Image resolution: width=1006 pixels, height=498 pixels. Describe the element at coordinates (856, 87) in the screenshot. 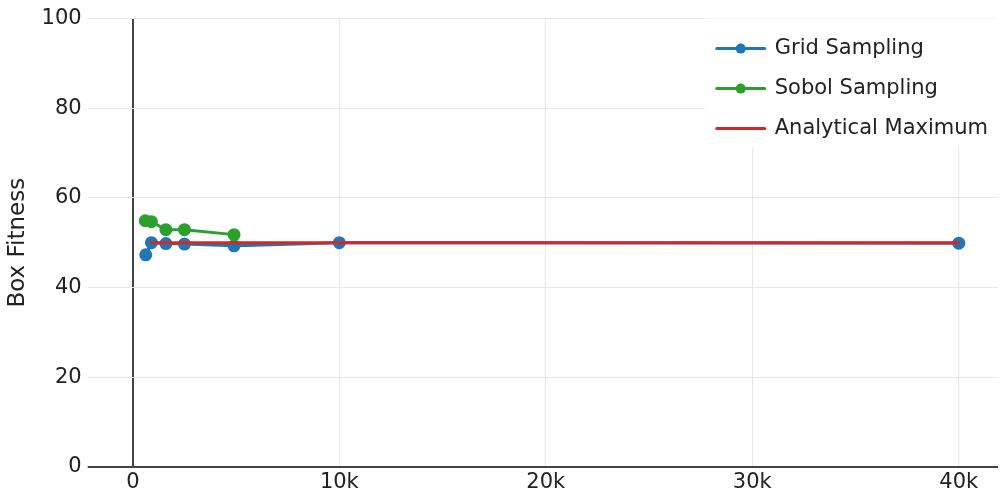

I see `legend-label: Sobol Sampling` at that location.